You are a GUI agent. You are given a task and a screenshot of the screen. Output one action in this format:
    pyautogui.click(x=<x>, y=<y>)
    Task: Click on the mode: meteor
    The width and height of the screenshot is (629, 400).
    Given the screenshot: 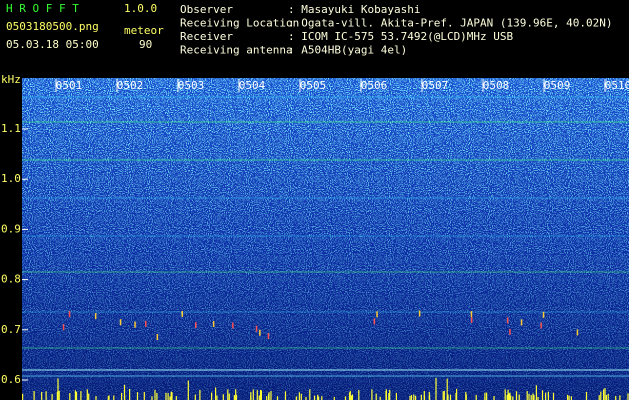 What is the action you would take?
    pyautogui.click(x=144, y=30)
    